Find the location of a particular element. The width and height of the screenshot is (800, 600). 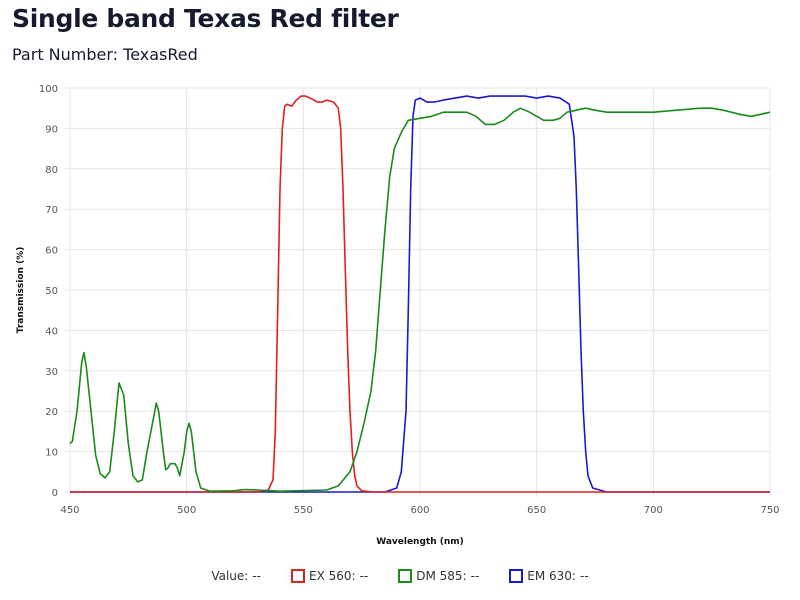

value-label: Value: is located at coordinates (230, 576).